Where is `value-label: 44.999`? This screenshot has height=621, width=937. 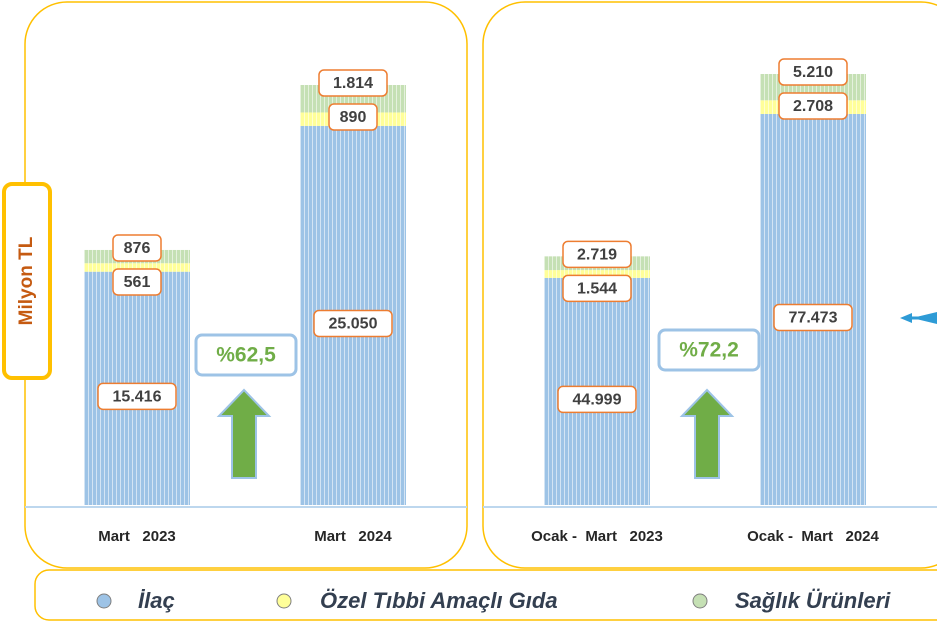
value-label: 44.999 is located at coordinates (597, 400).